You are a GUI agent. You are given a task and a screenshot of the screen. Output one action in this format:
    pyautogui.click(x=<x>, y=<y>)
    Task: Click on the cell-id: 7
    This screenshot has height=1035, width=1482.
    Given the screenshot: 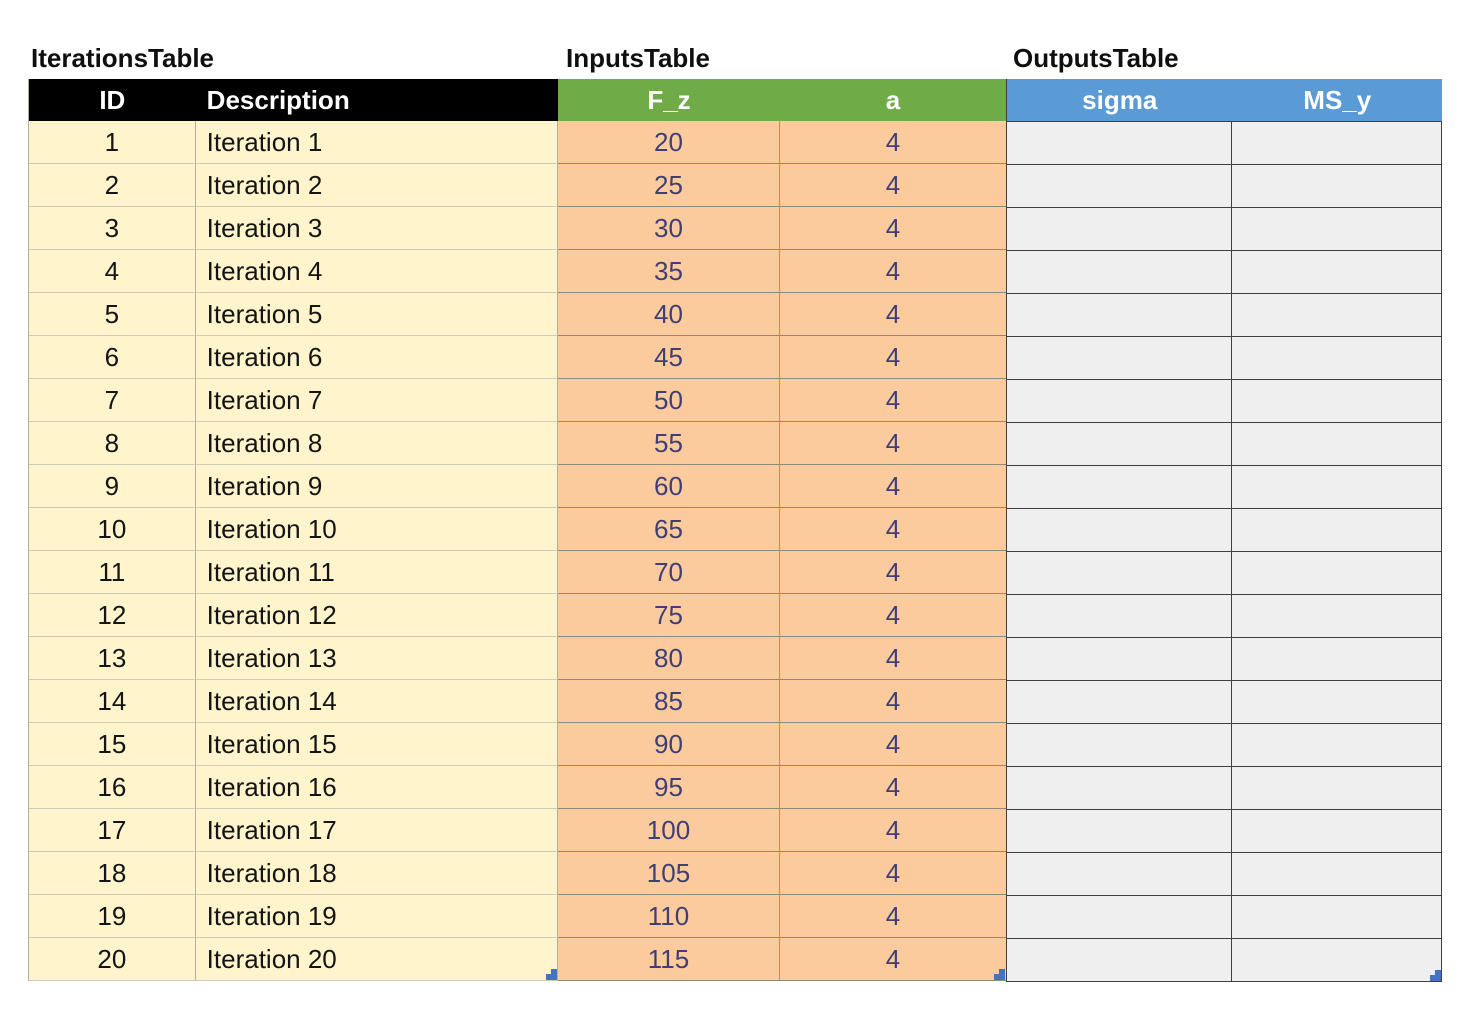 What is the action you would take?
    pyautogui.click(x=112, y=400)
    